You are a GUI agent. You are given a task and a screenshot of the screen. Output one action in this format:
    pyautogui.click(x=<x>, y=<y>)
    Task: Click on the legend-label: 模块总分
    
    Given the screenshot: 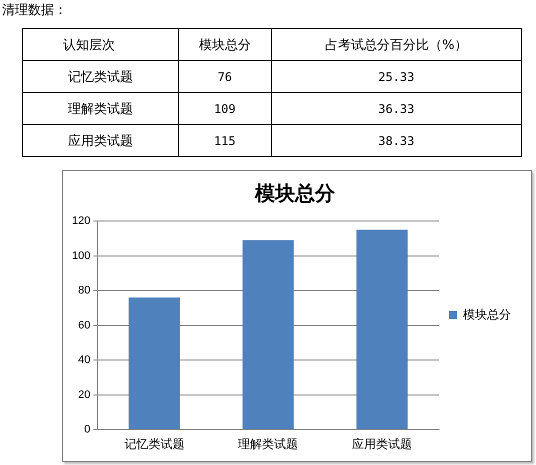 What is the action you would take?
    pyautogui.click(x=487, y=314)
    